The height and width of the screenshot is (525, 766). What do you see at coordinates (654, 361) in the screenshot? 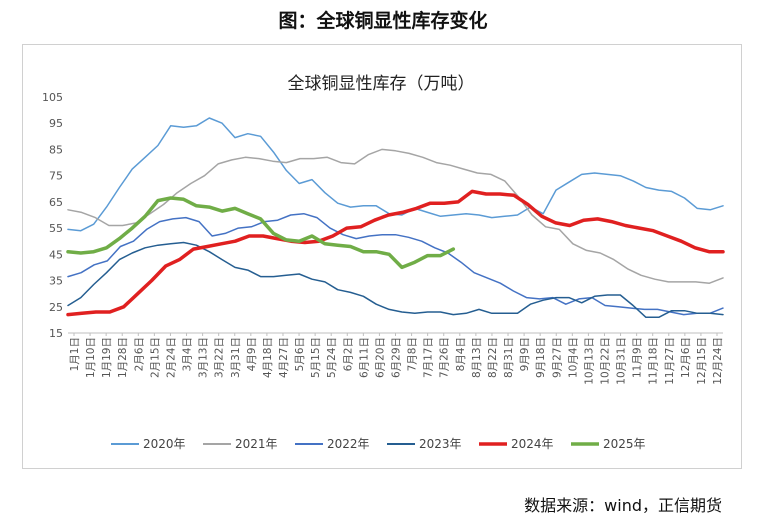
I see `x-tick-label: 11月18日` at bounding box center [654, 361].